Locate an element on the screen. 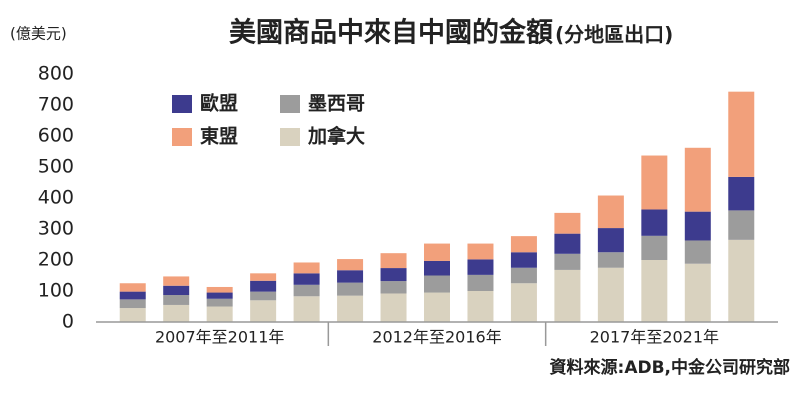 Image resolution: width=800 pixels, height=409 pixels. source: 資料來源:ADB,中金公司研究部 is located at coordinates (670, 367).